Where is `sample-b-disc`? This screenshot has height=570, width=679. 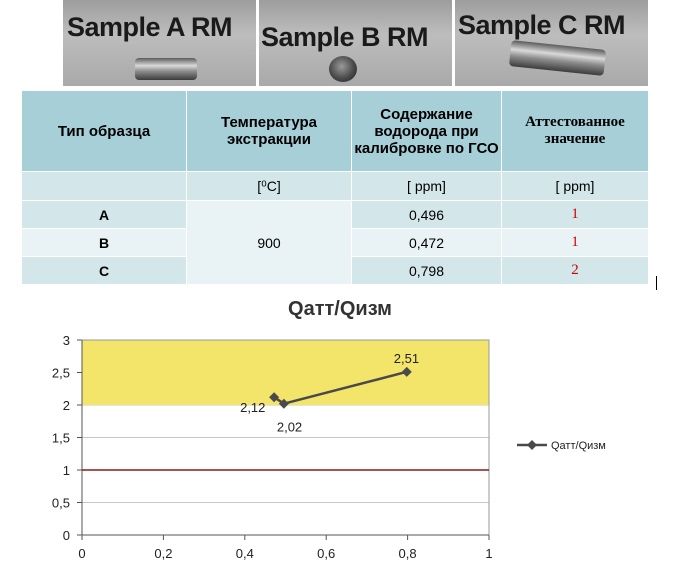 sample-b-disc is located at coordinates (343, 69).